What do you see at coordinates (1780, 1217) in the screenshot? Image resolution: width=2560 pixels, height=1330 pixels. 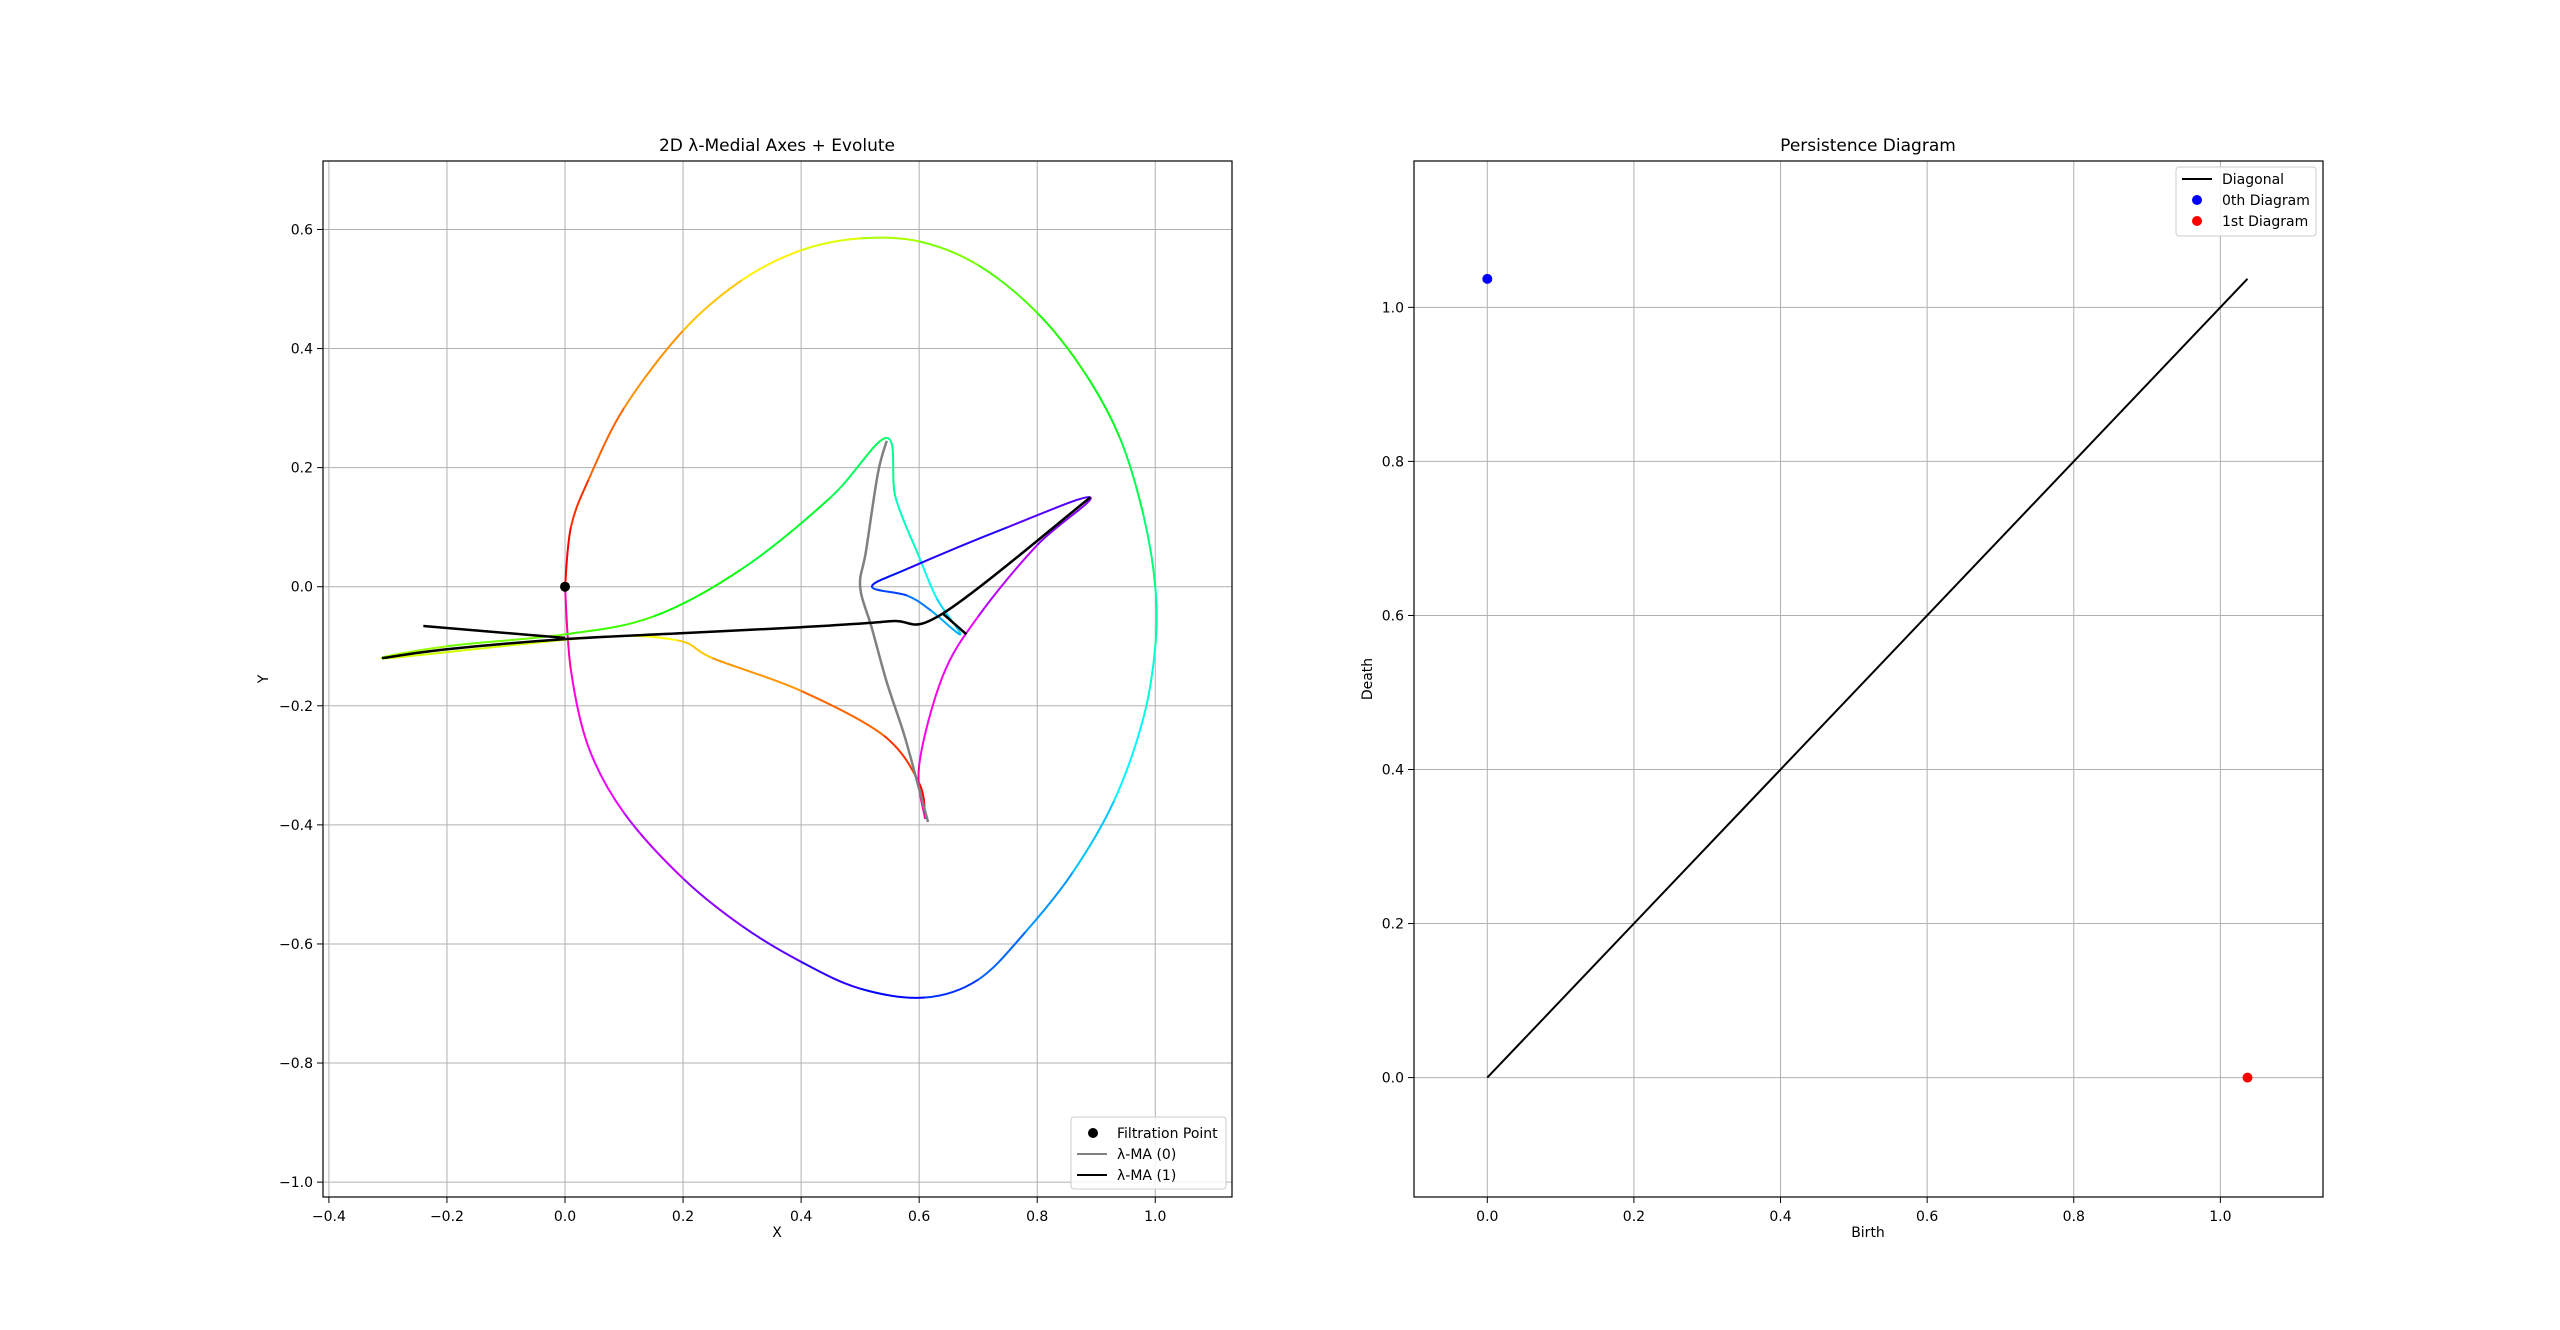 I see `right-x-tick-label: 0.4` at bounding box center [1780, 1217].